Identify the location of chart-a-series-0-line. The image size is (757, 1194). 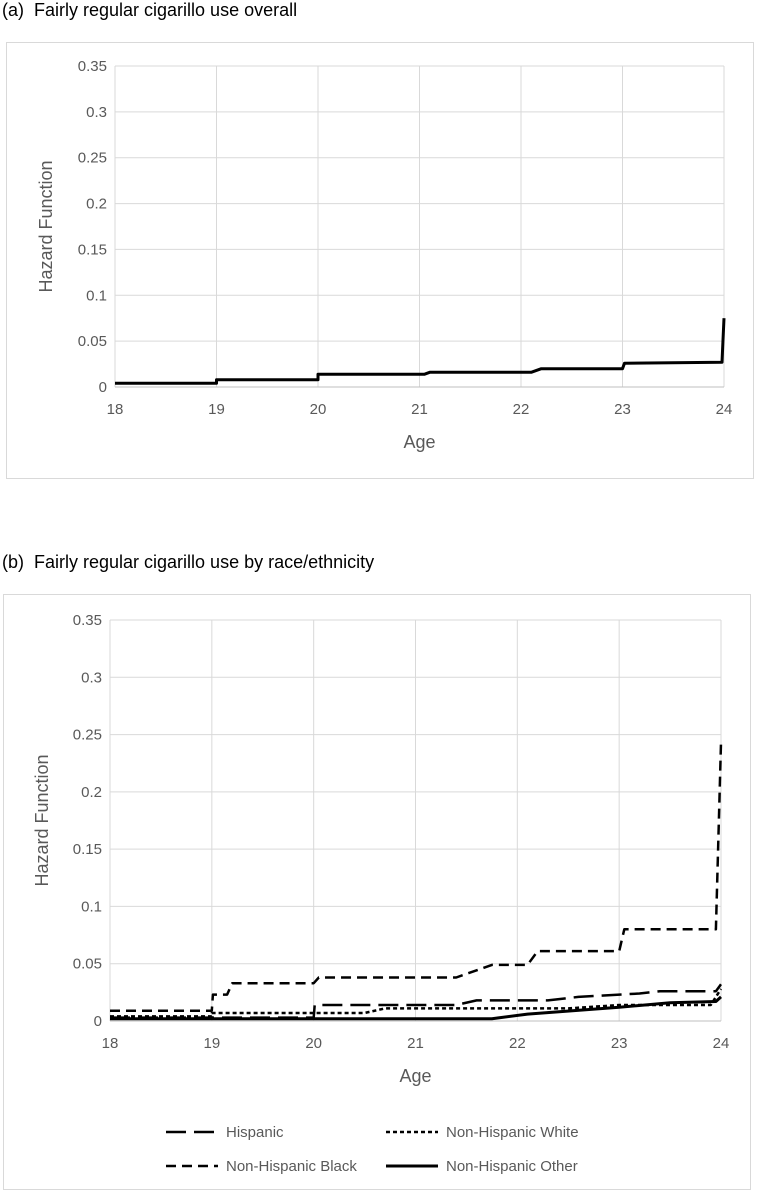
(420, 351).